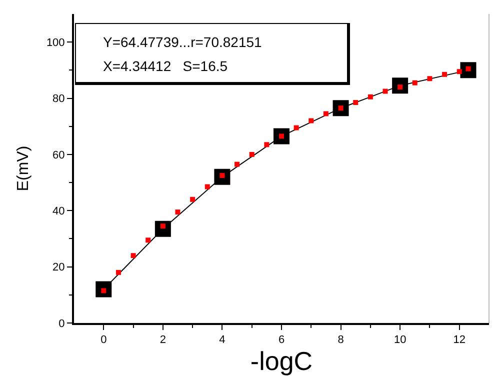 Image resolution: width=500 pixels, height=377 pixels. I want to click on x-tick-label: 12, so click(459, 340).